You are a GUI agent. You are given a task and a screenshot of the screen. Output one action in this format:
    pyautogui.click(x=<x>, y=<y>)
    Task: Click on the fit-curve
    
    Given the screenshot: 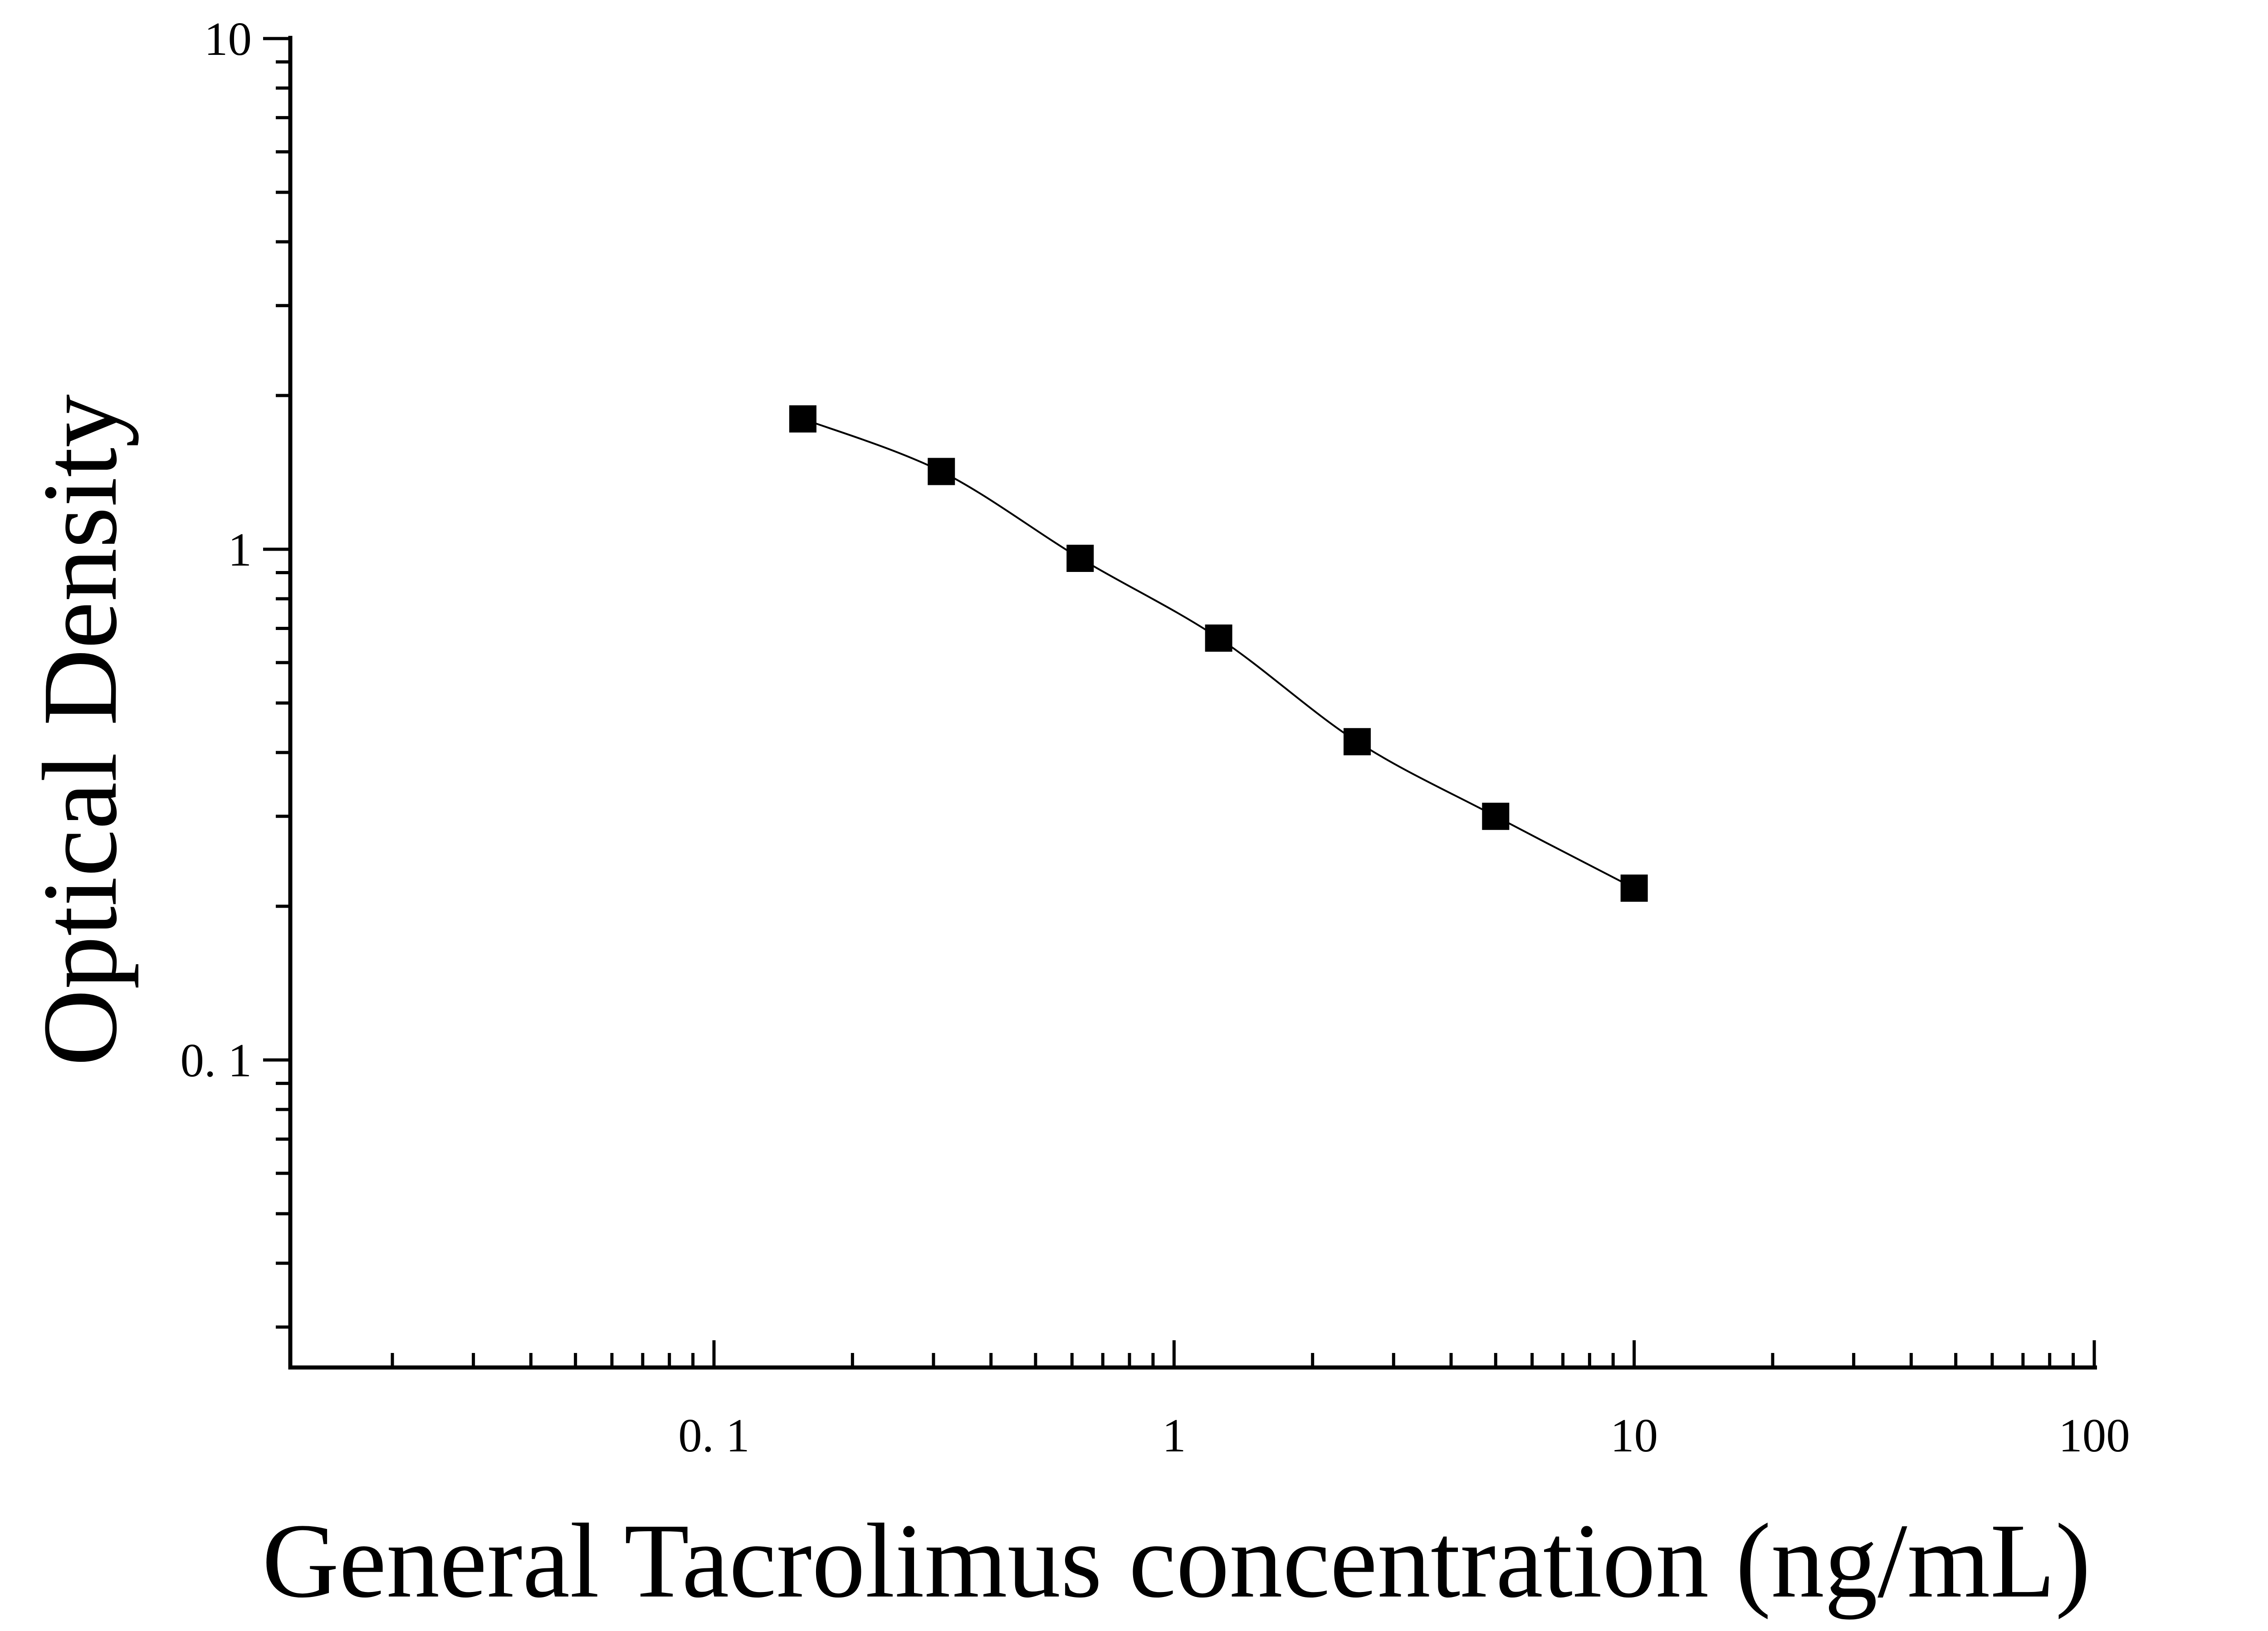 What is the action you would take?
    pyautogui.click(x=1218, y=653)
    